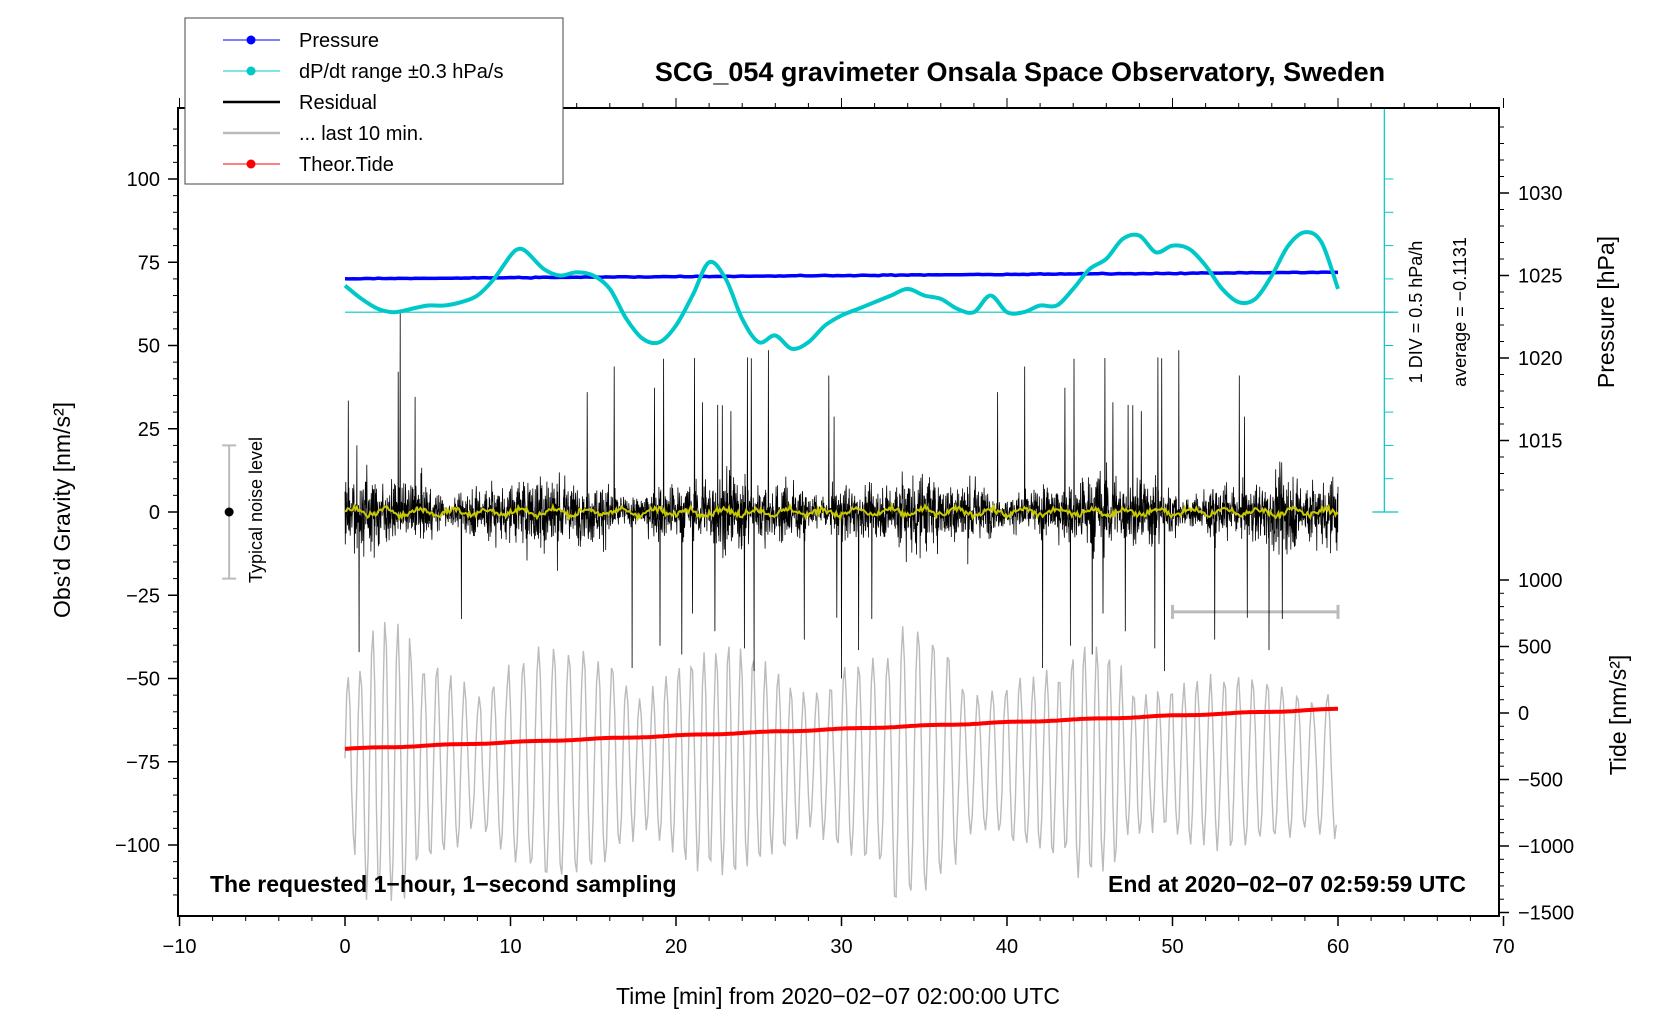 This screenshot has height=1020, width=1676. I want to click on legend-label-pressure: Pressure, so click(339, 41).